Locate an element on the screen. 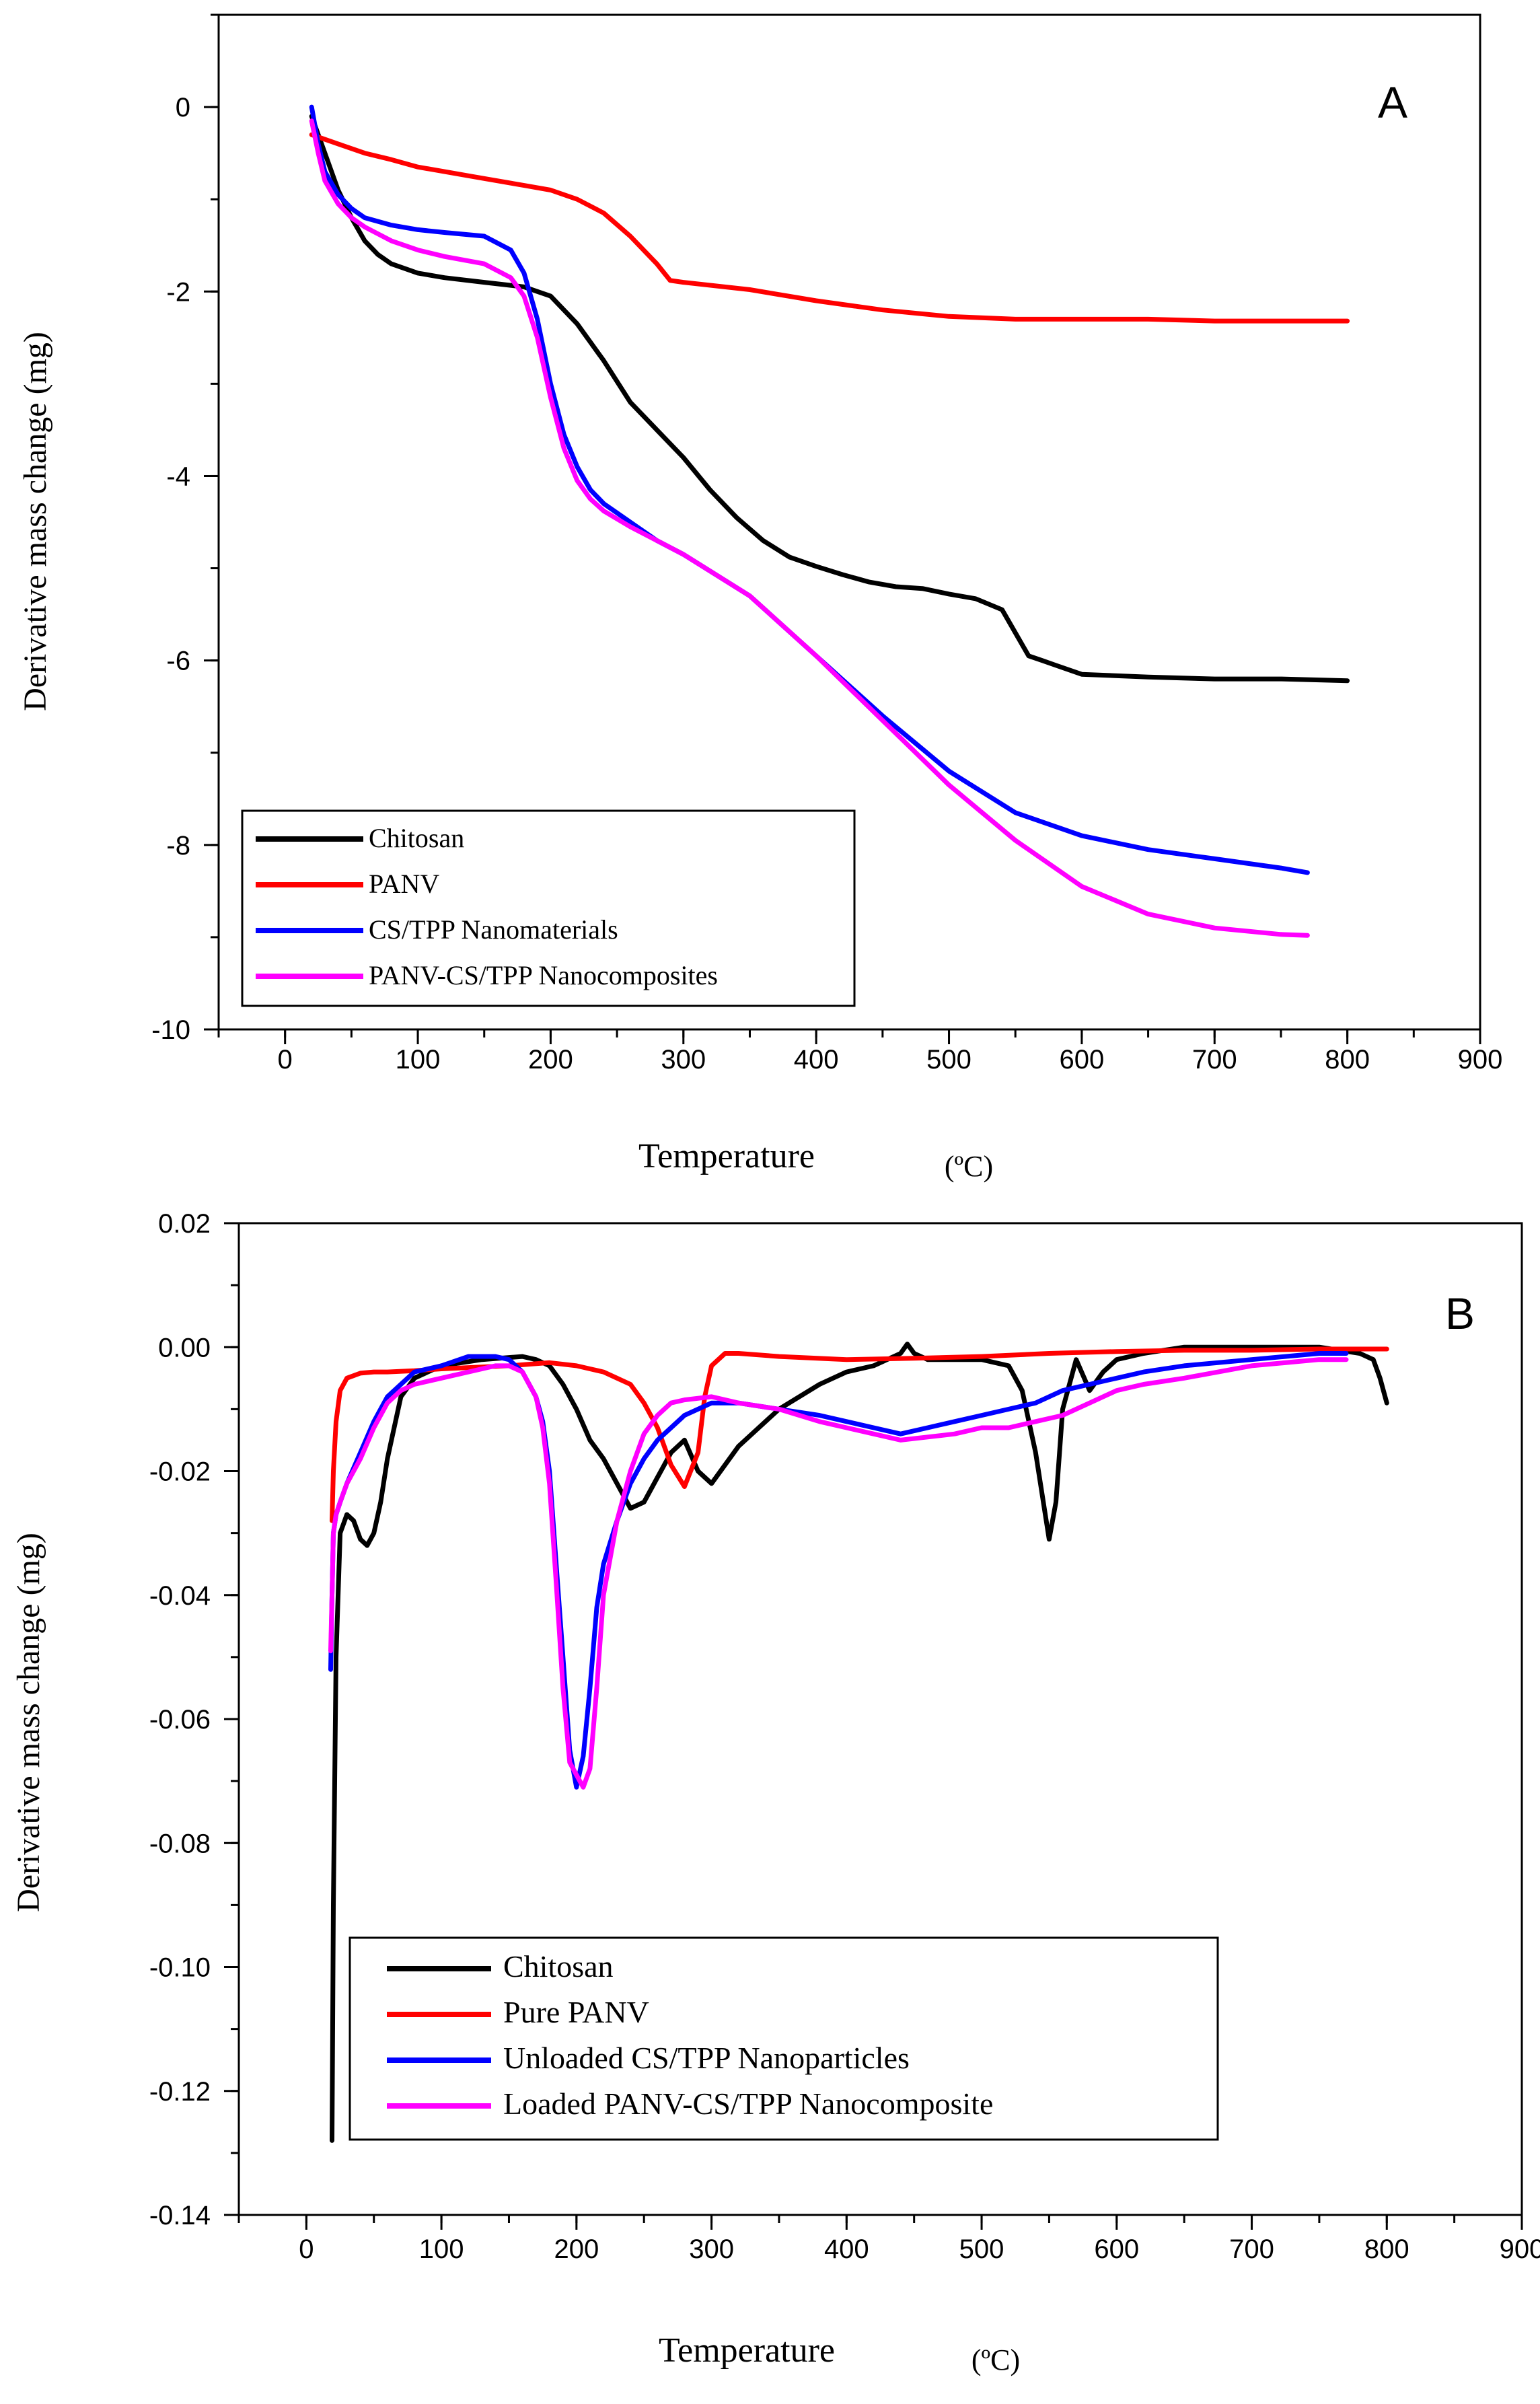 The image size is (1540, 2404). y-tick-label: 0 is located at coordinates (183, 107).